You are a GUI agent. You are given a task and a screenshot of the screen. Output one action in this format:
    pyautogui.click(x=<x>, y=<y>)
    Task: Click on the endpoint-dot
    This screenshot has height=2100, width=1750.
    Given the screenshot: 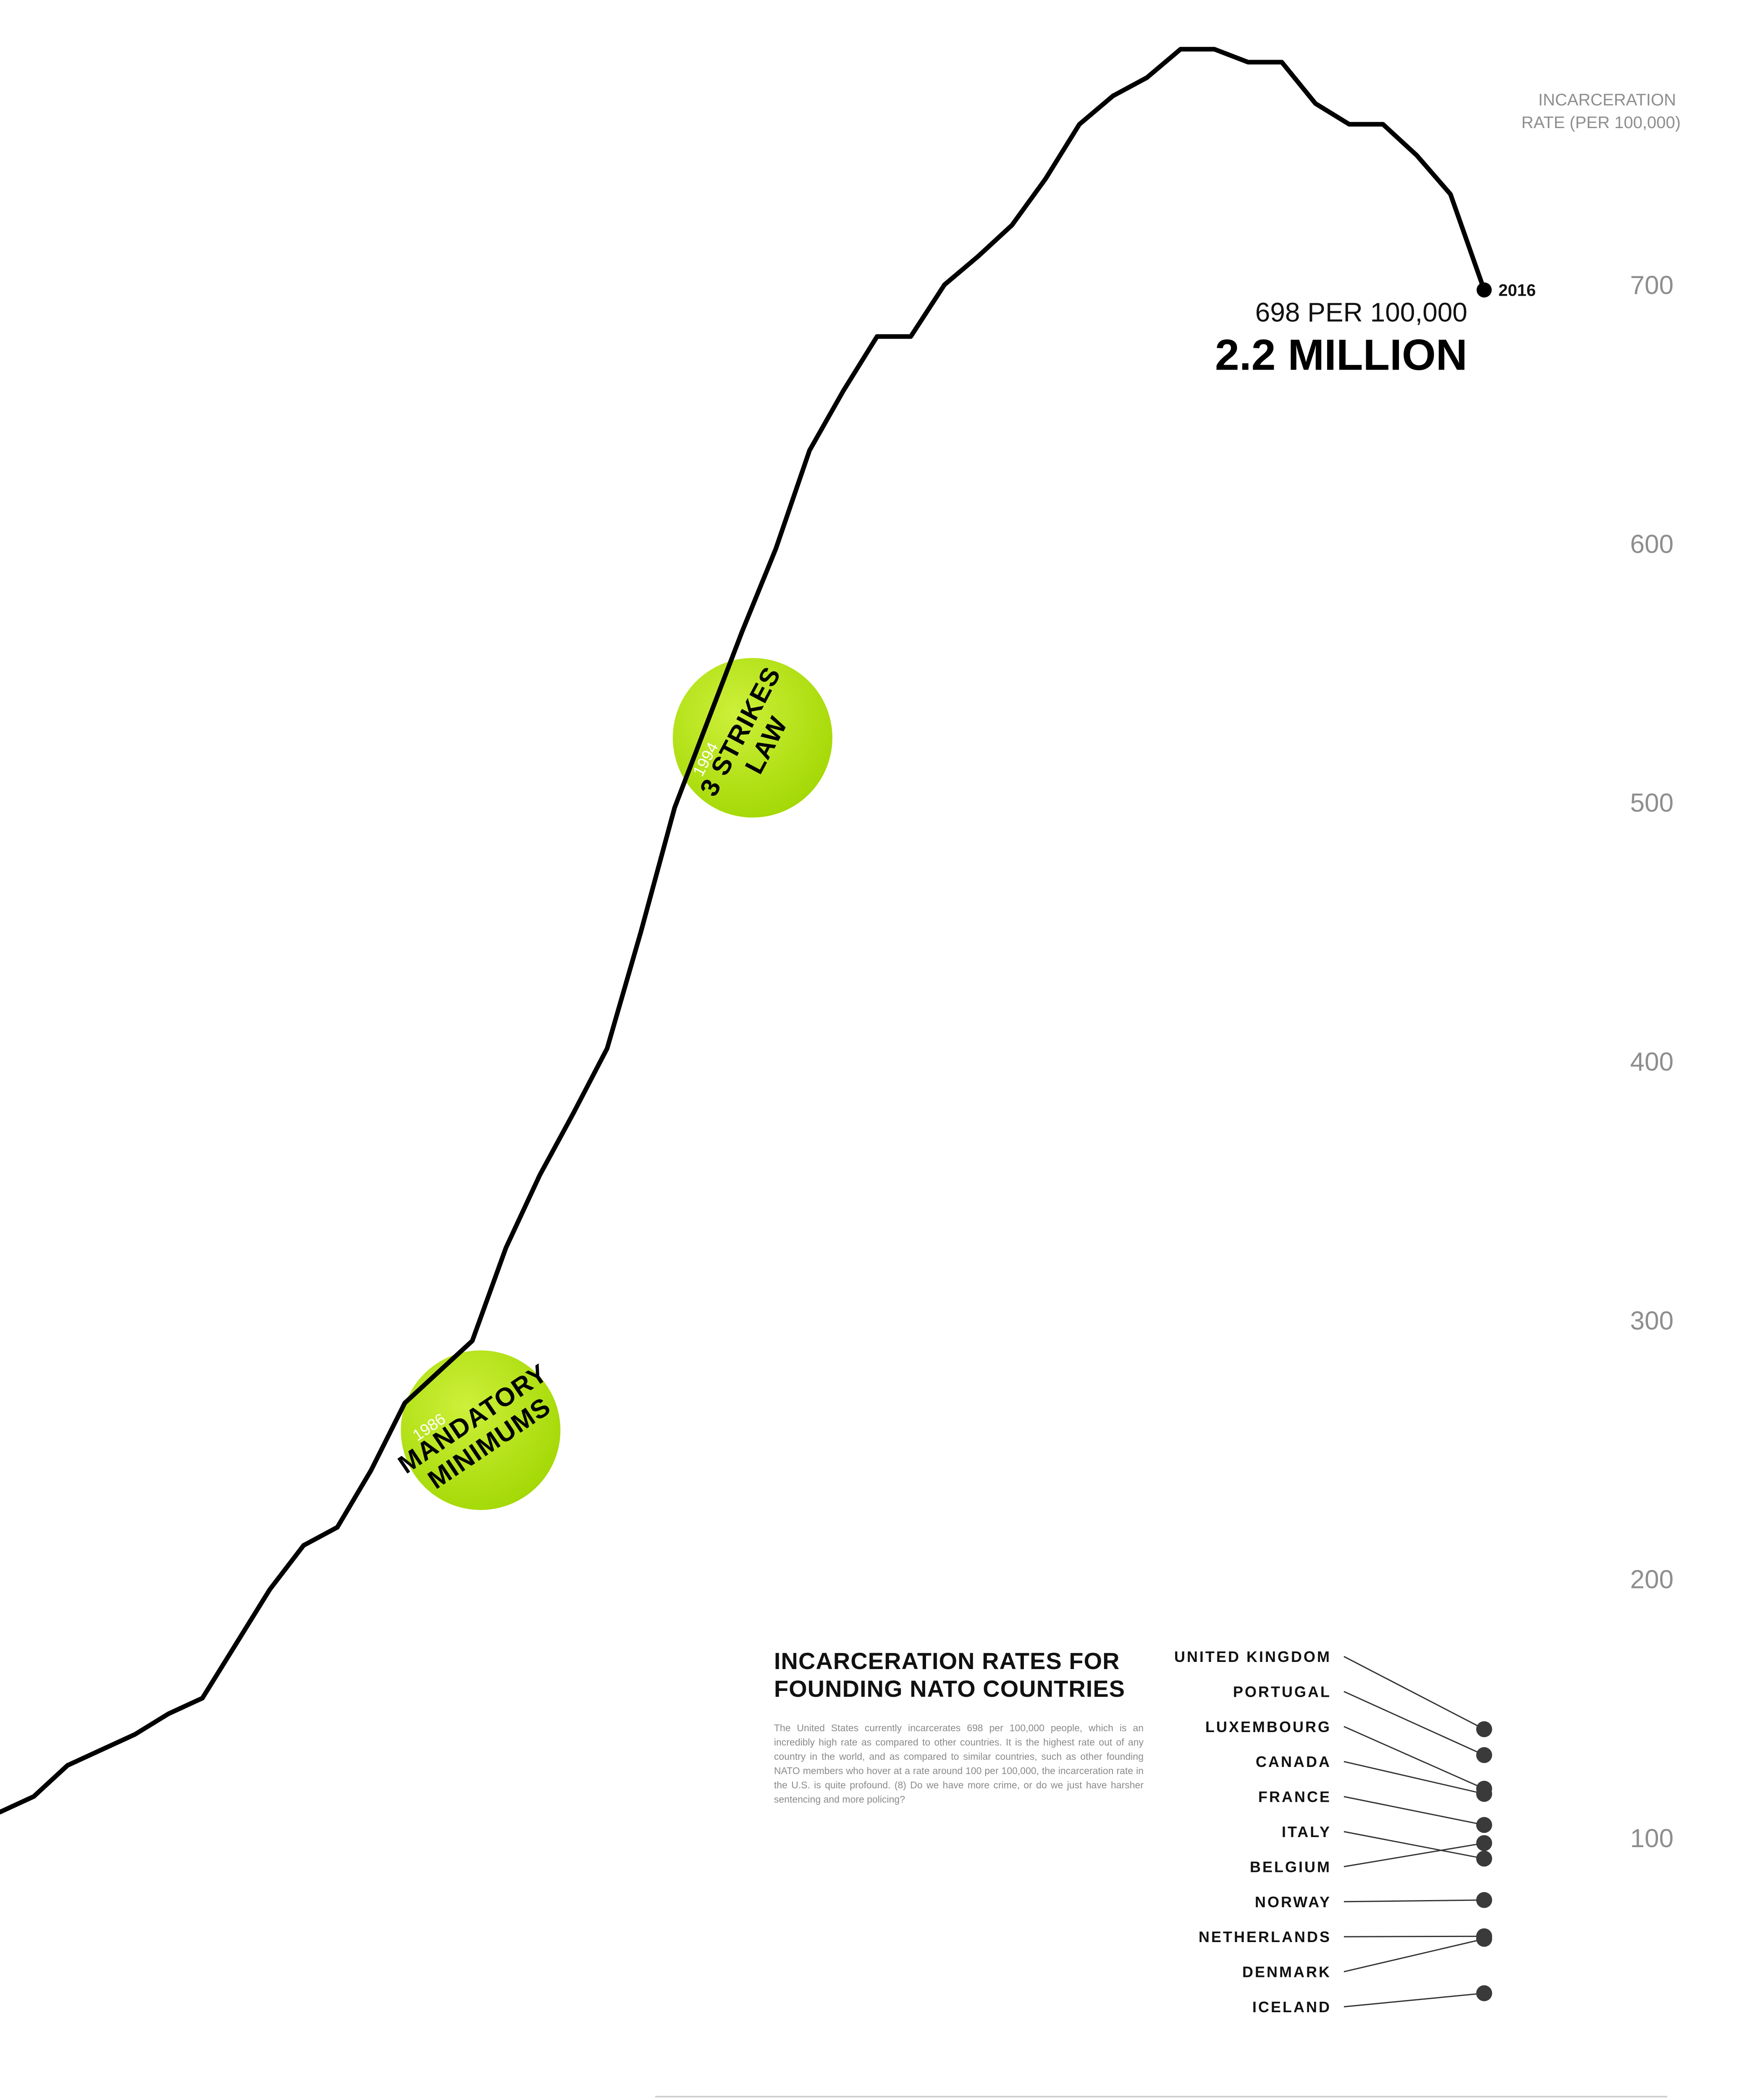 What is the action you would take?
    pyautogui.click(x=1484, y=290)
    